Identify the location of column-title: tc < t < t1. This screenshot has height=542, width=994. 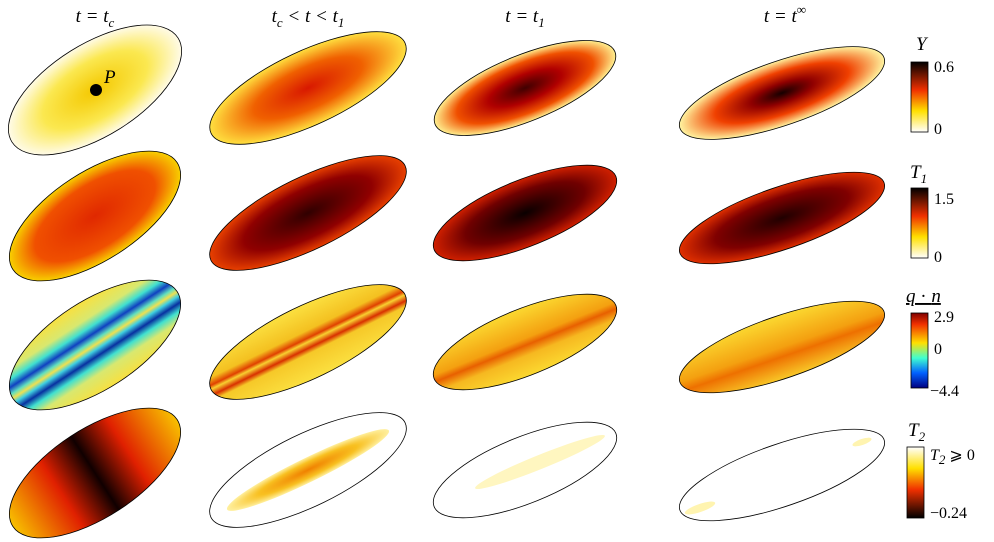
(308, 18).